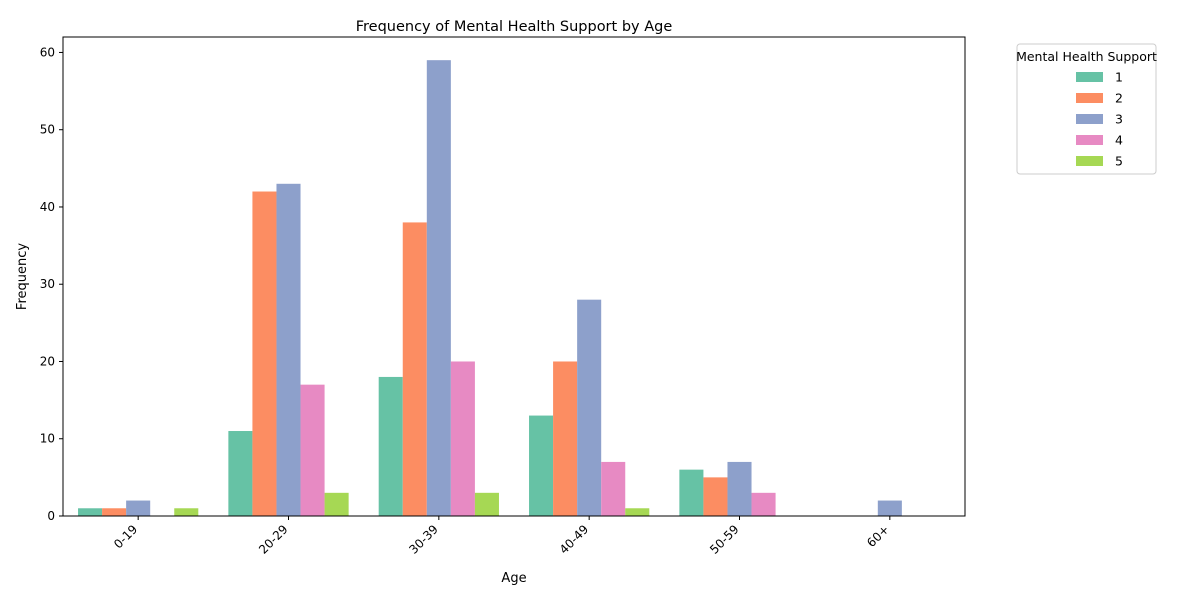 The height and width of the screenshot is (600, 1200). Describe the element at coordinates (423, 539) in the screenshot. I see `x-tick-label: 30-39` at that location.